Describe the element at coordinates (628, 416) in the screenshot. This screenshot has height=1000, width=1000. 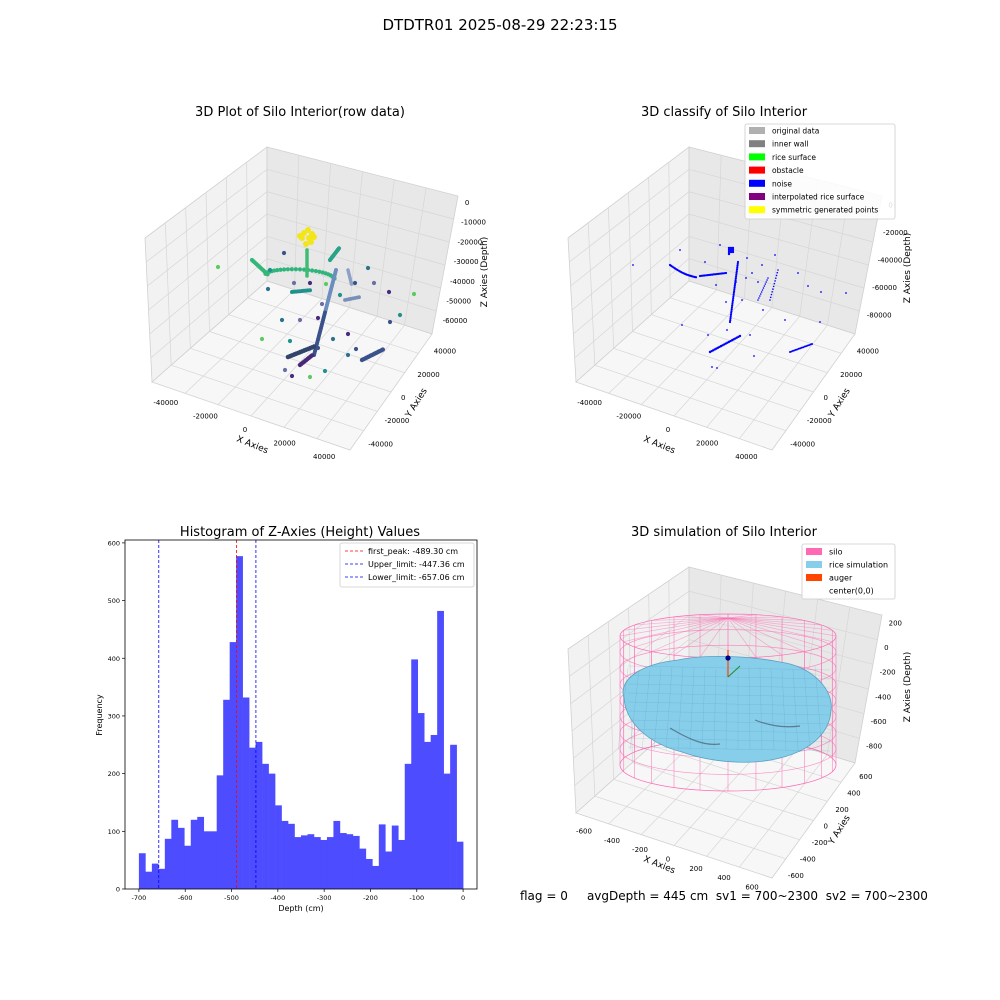
I see `x-tick-label: -20000` at that location.